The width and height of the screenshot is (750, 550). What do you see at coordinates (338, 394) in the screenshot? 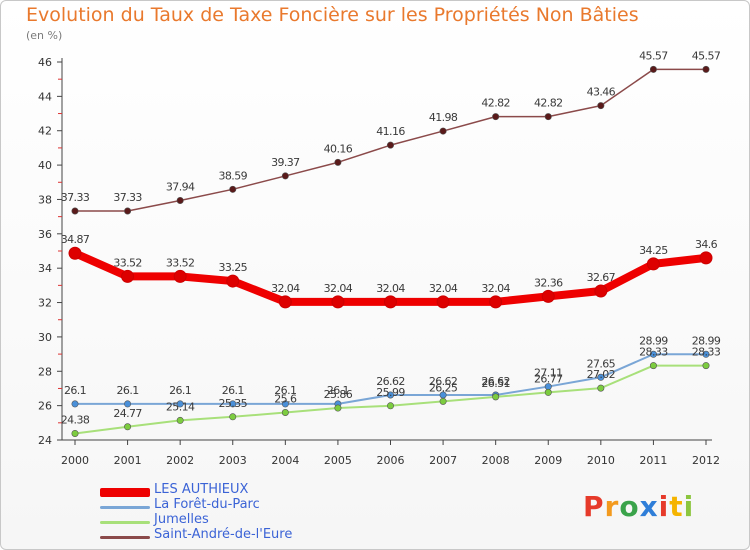
I see `data-label: 25.86` at bounding box center [338, 394].